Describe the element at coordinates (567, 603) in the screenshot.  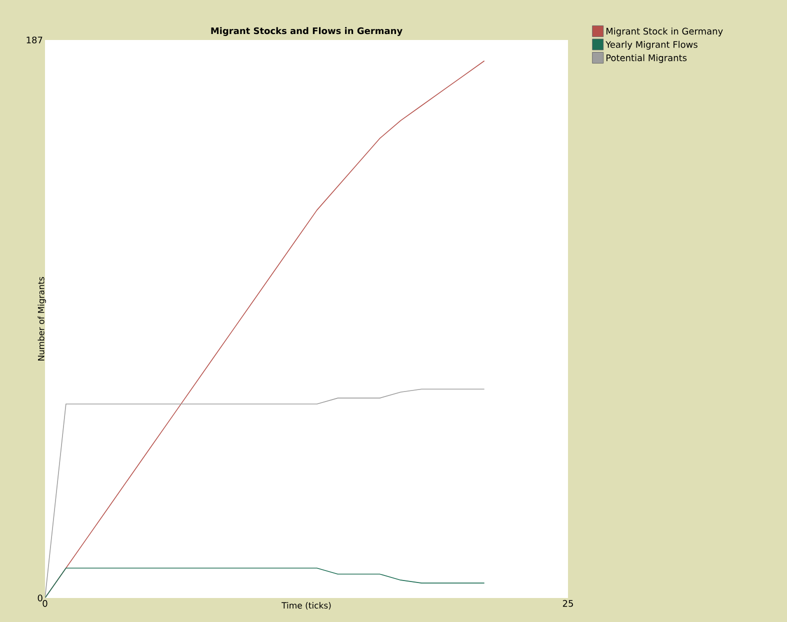
I see `x-tick-label: 25` at that location.